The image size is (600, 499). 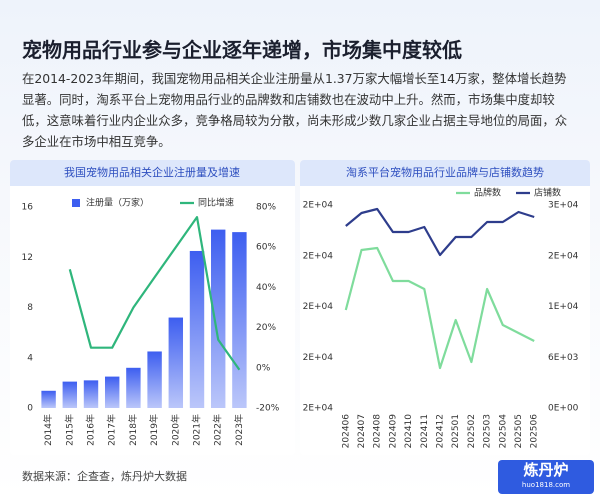 What do you see at coordinates (346, 431) in the screenshot?
I see `x-tick-label: 202406` at bounding box center [346, 431].